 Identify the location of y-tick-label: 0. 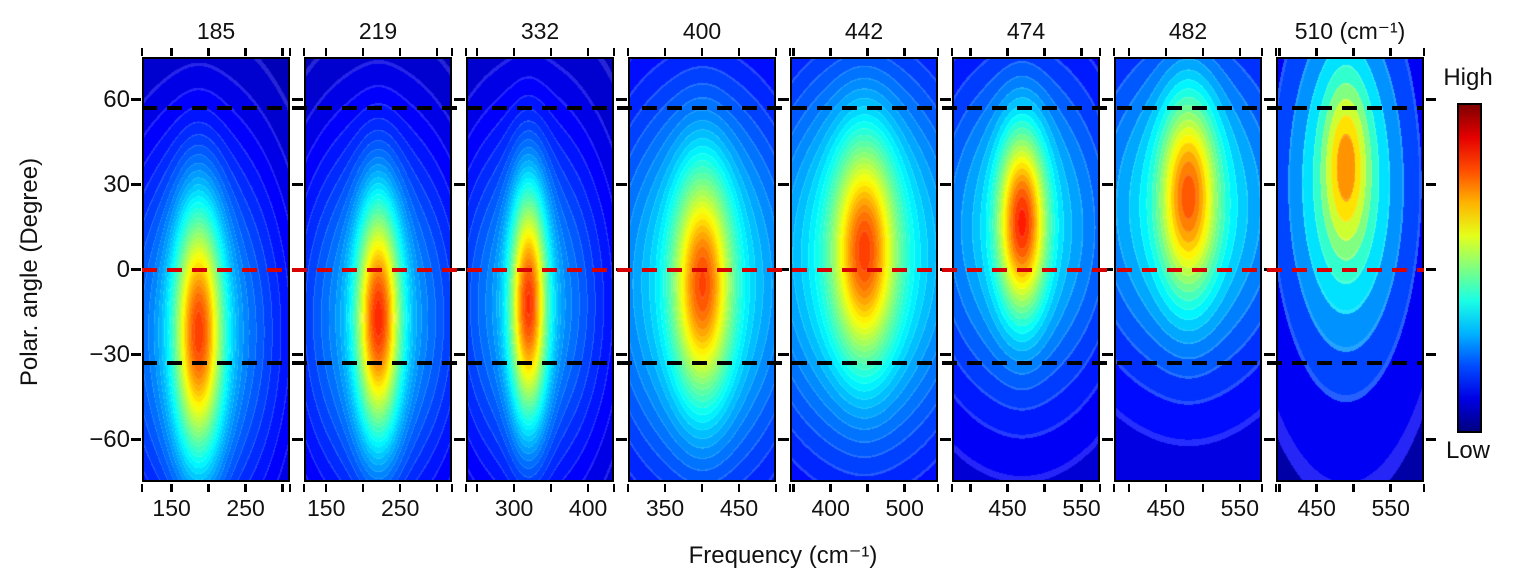
(123, 269).